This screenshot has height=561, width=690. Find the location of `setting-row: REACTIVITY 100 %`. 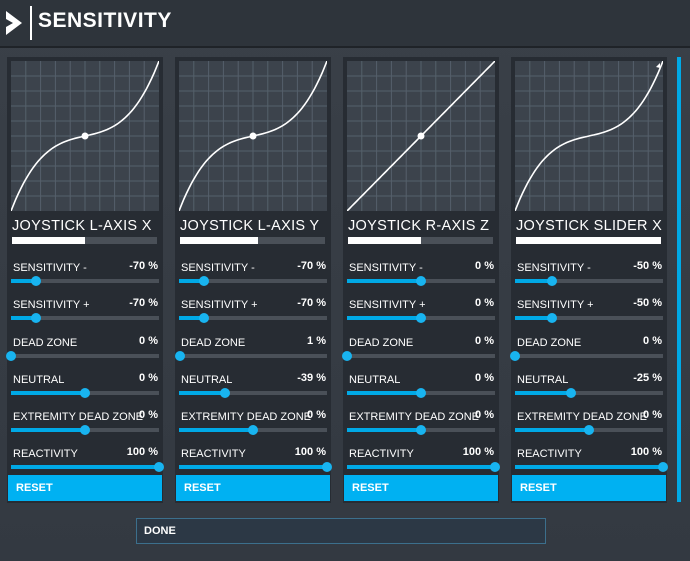

setting-row: REACTIVITY 100 % is located at coordinates (87, 462).